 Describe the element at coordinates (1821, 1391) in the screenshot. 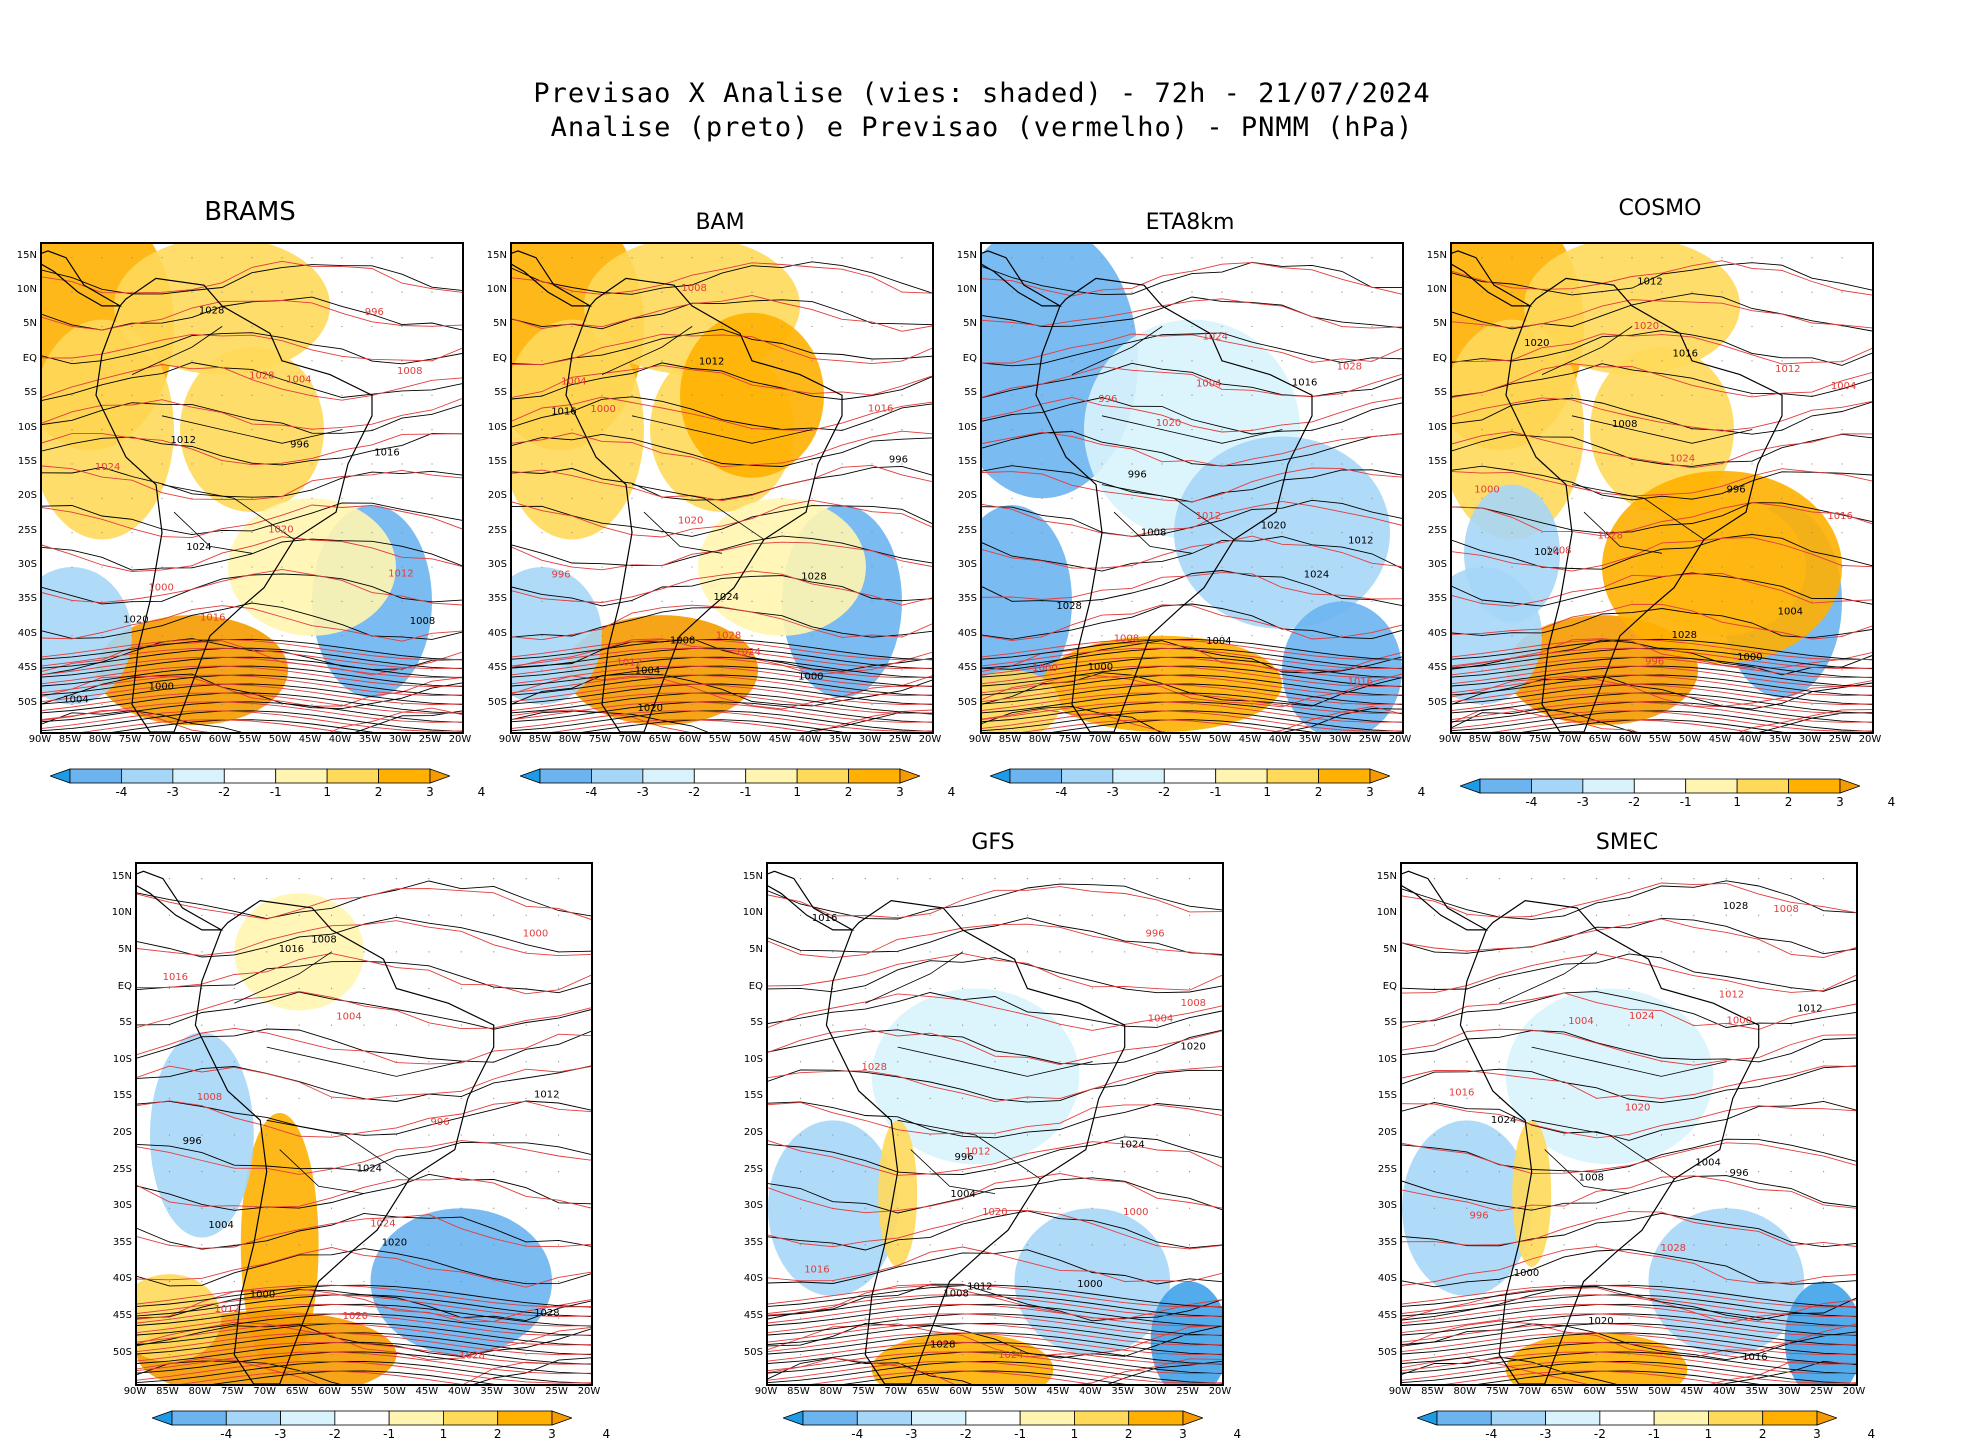

I see `lon-tick-label: 25W` at that location.